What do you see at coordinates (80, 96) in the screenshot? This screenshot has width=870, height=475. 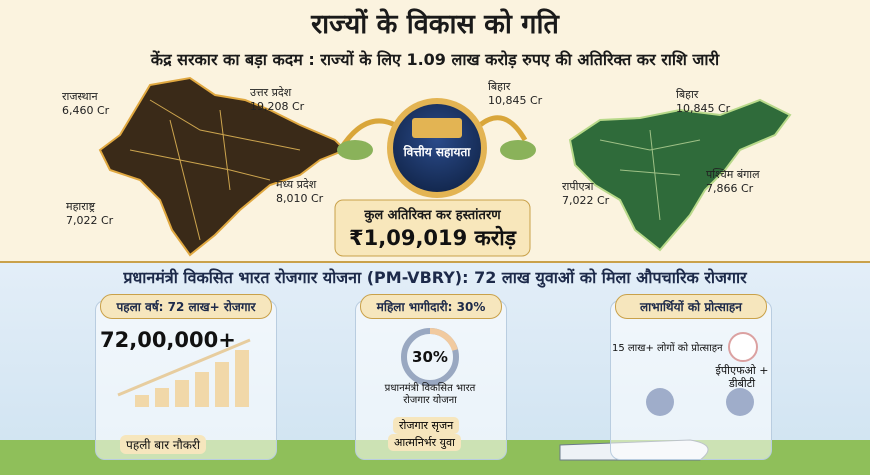 I see `state-name: राजस्थान` at bounding box center [80, 96].